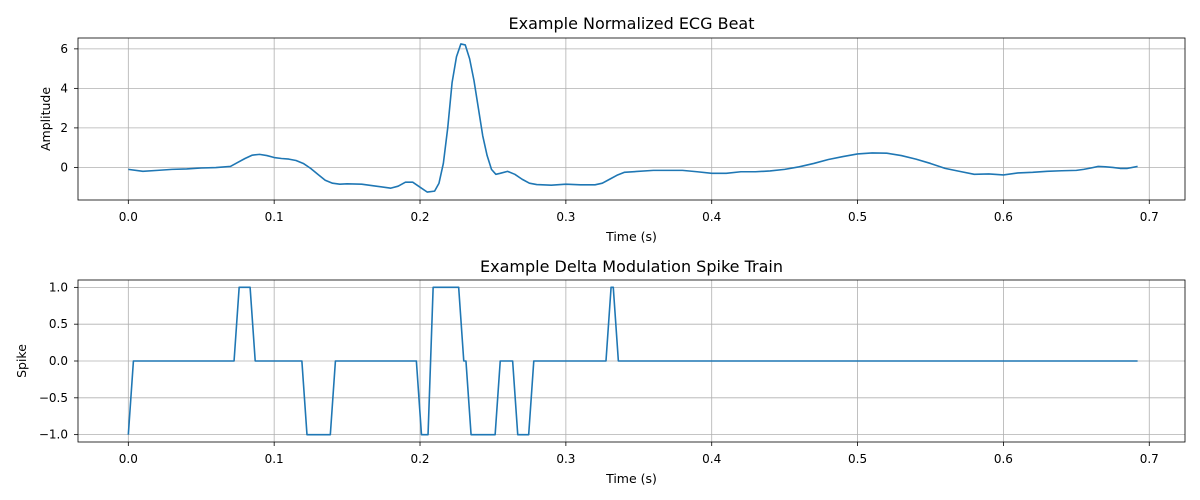  I want to click on y-tick-label: 0, so click(64, 167).